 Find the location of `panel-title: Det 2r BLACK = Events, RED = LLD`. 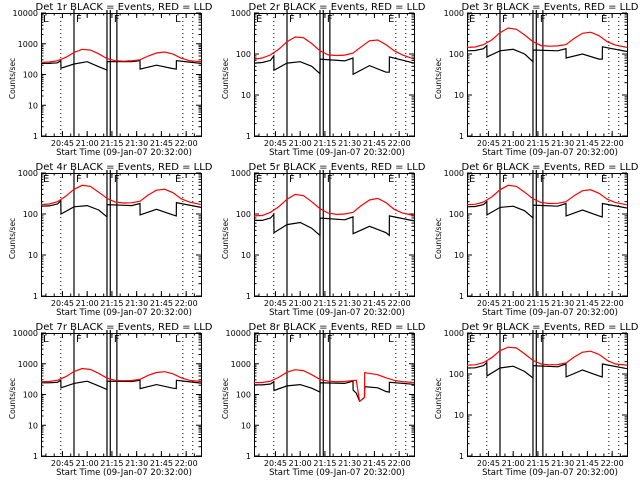

panel-title: Det 2r BLACK = Events, RED = LLD is located at coordinates (337, 7).